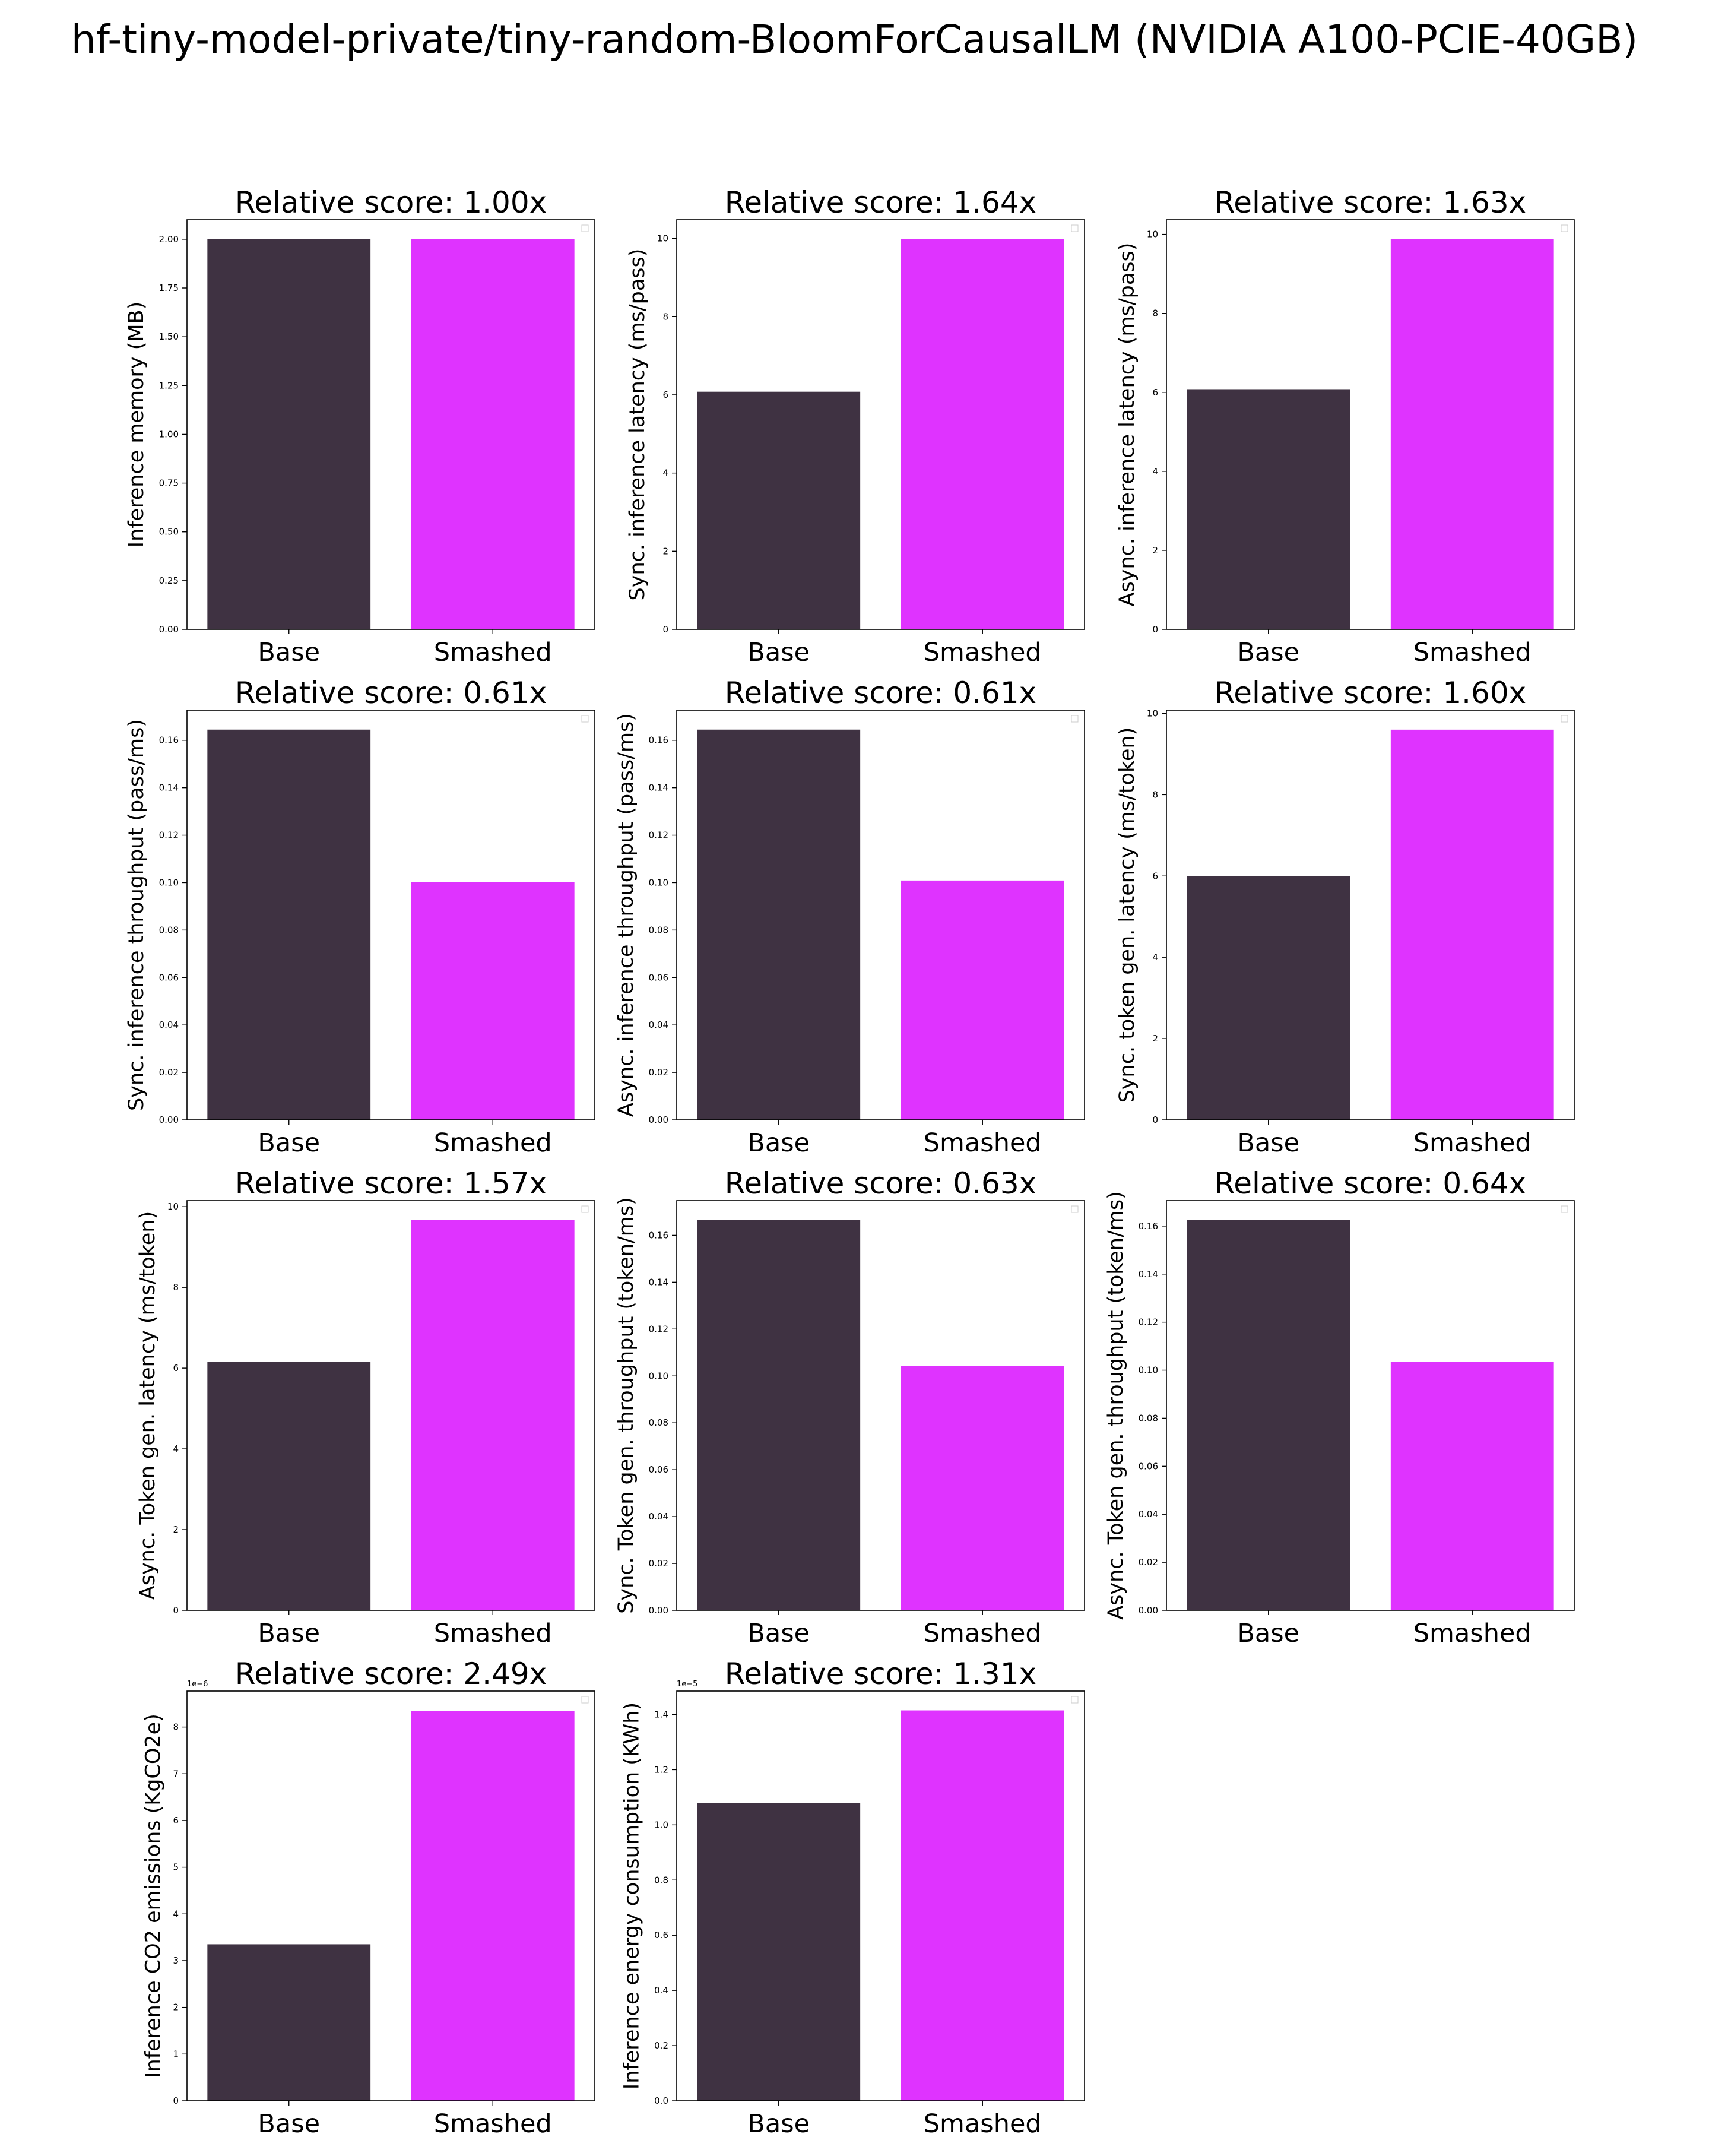 This screenshot has width=1709, height=2156. What do you see at coordinates (661, 1991) in the screenshot?
I see `y-tick-label: 0.4` at bounding box center [661, 1991].